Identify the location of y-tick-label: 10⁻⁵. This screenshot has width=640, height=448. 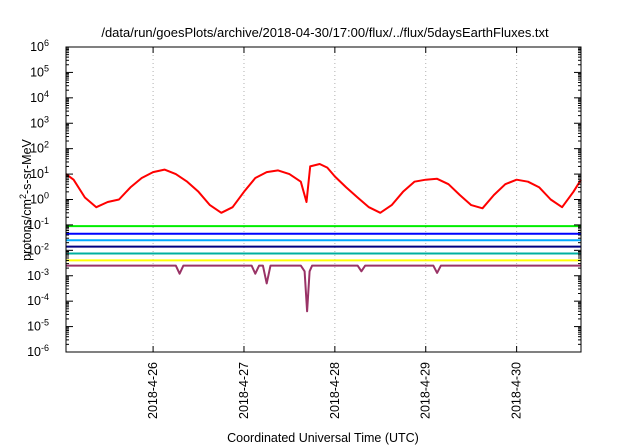
(38, 326).